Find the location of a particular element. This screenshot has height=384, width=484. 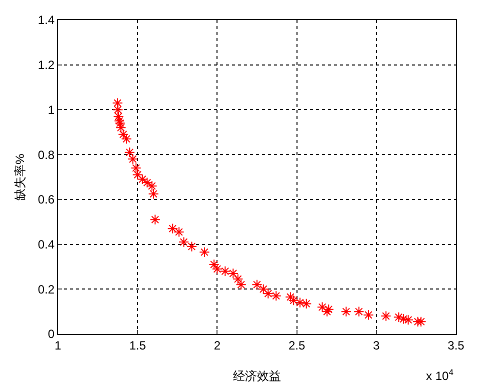

x-axis-title: 经济效益 is located at coordinates (257, 376).